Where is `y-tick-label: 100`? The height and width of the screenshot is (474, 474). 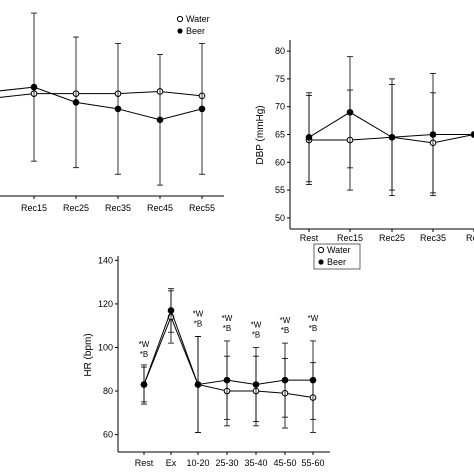 y-tick-label: 100 is located at coordinates (105, 347).